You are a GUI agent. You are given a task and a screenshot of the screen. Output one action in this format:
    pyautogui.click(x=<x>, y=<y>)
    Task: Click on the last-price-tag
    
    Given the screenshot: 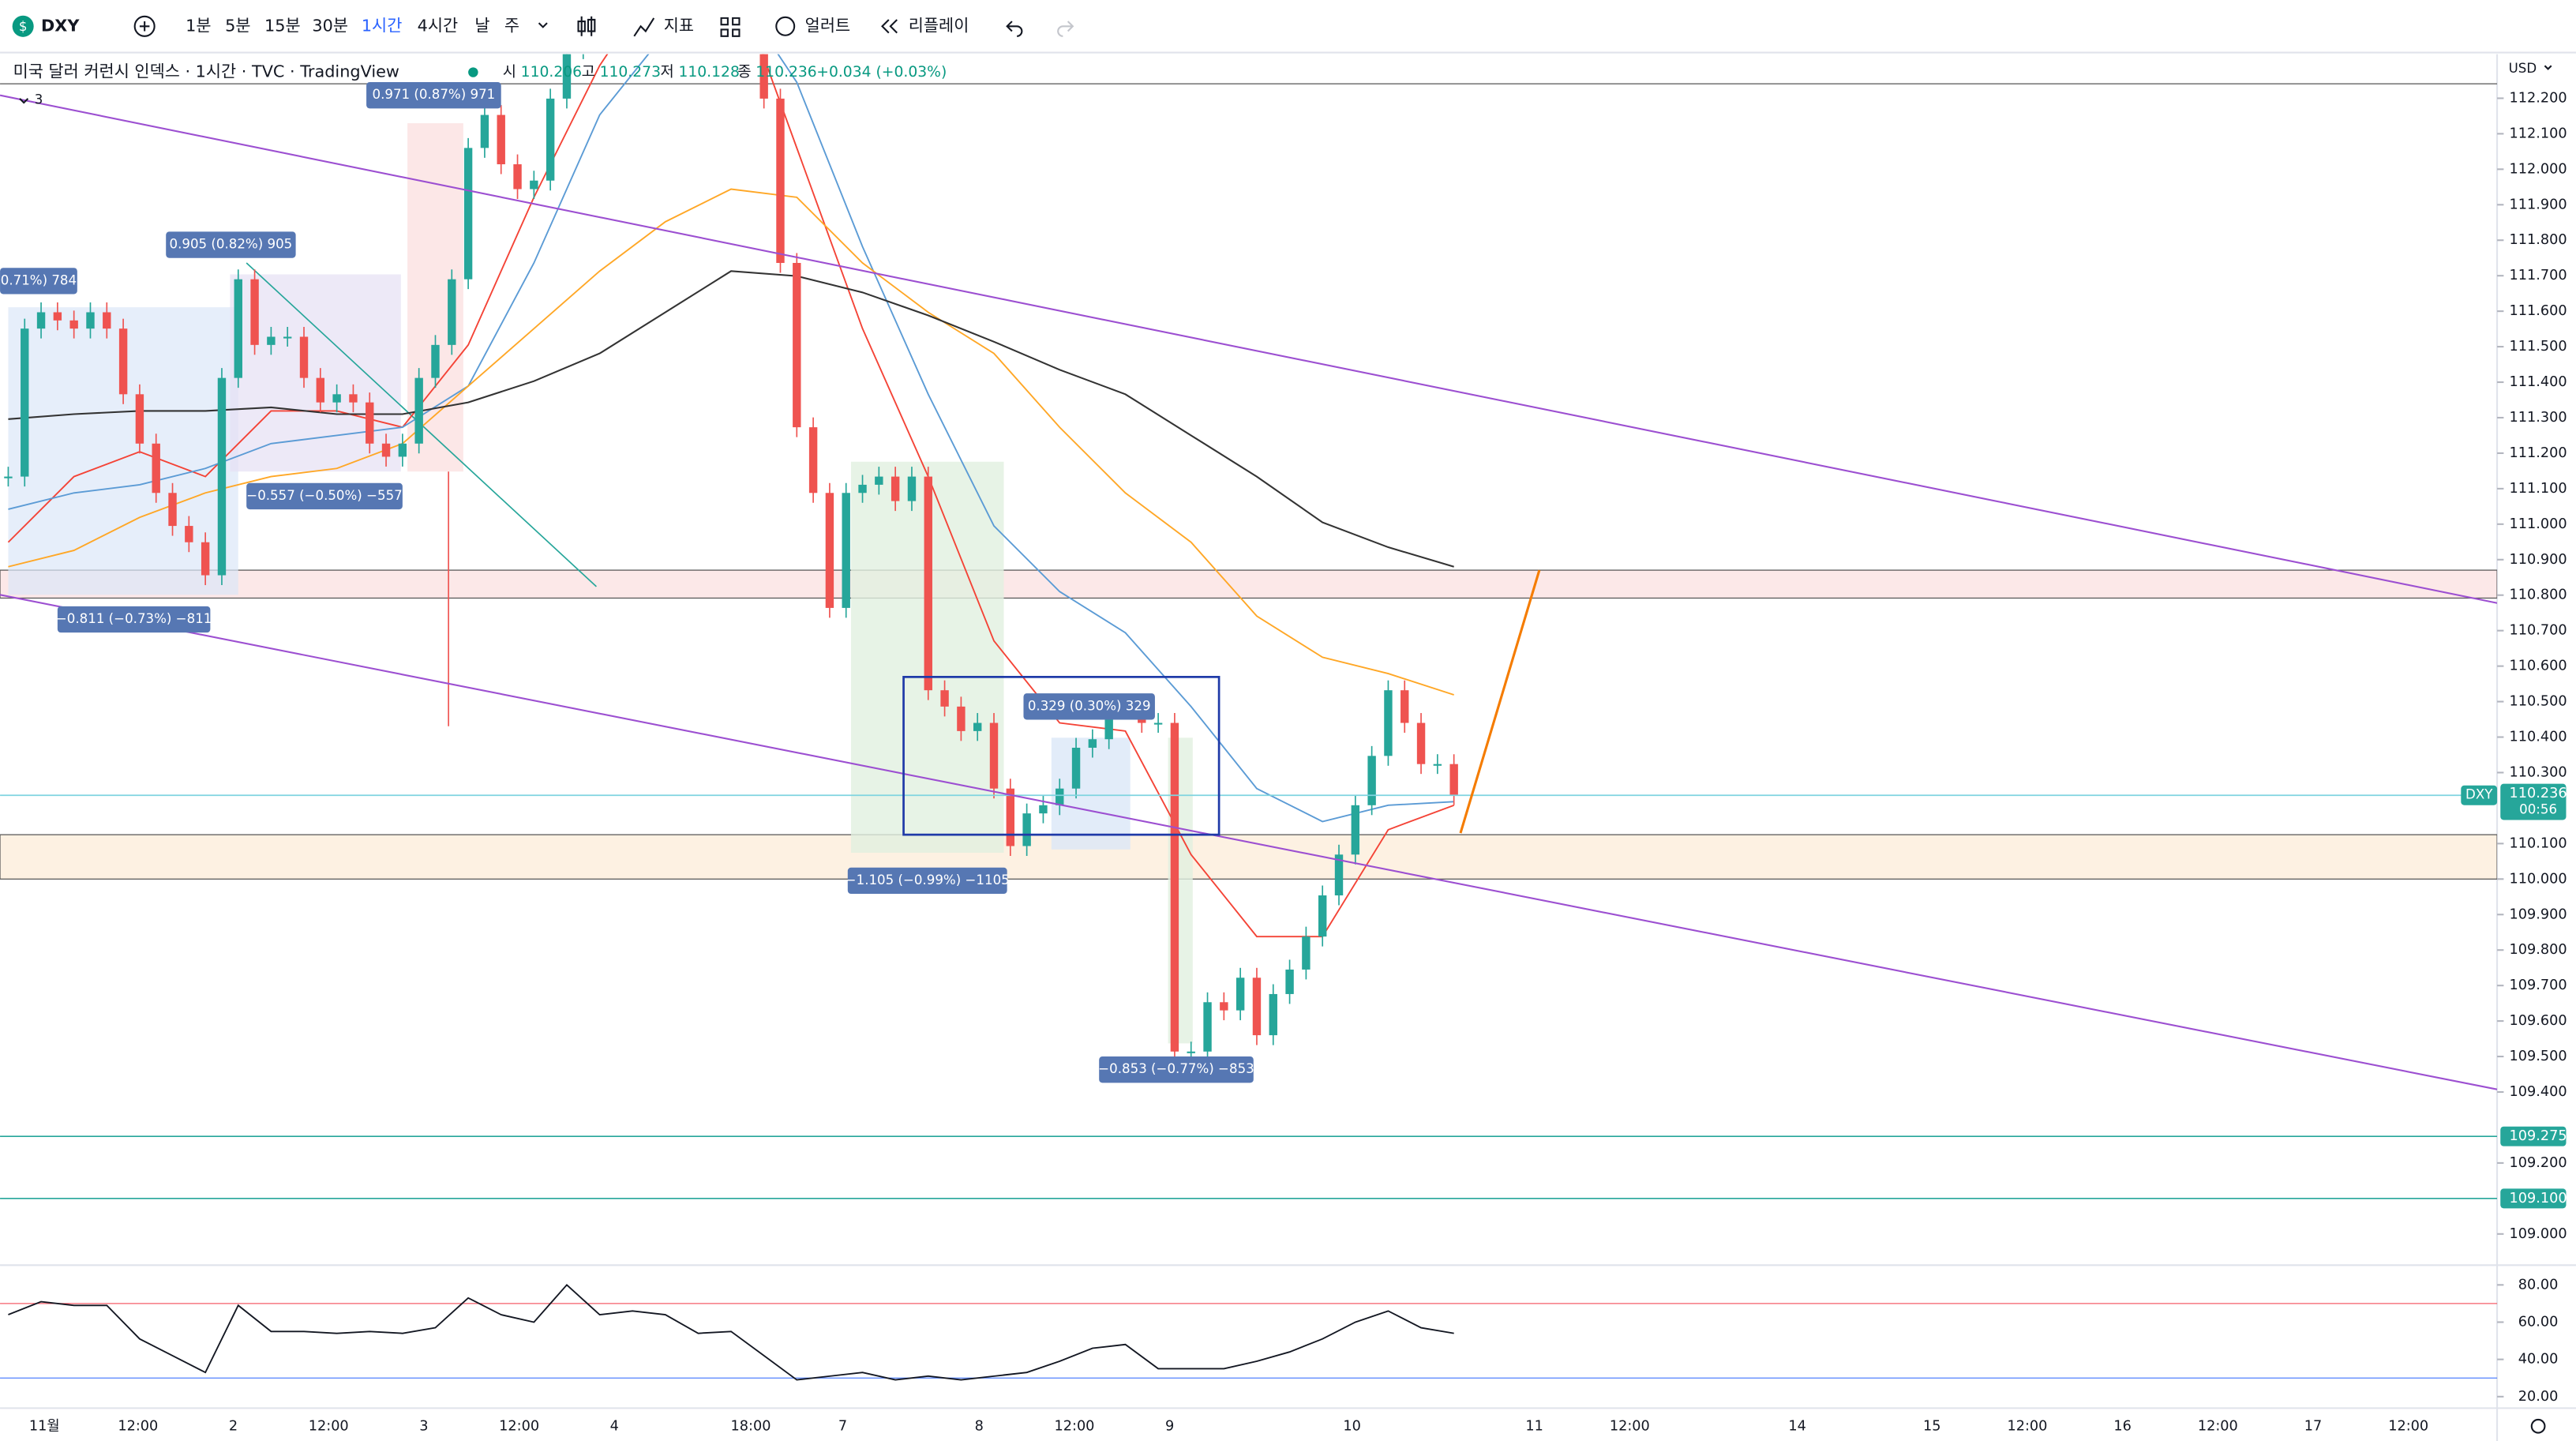 What is the action you would take?
    pyautogui.click(x=2533, y=802)
    